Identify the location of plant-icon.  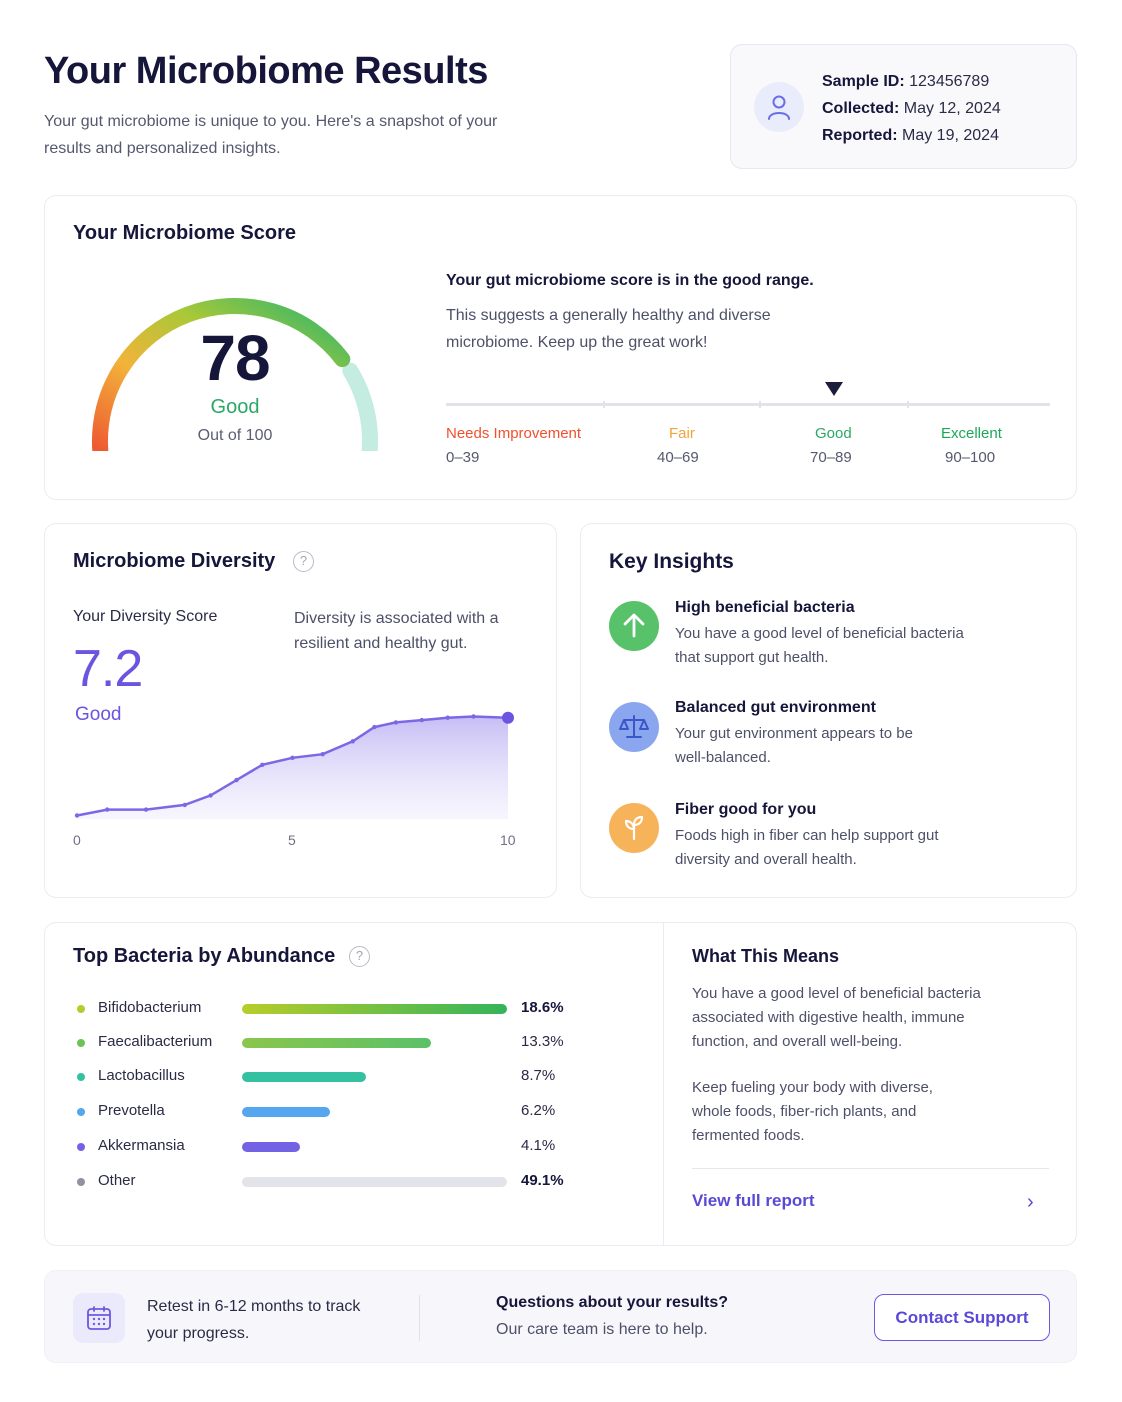
(634, 828).